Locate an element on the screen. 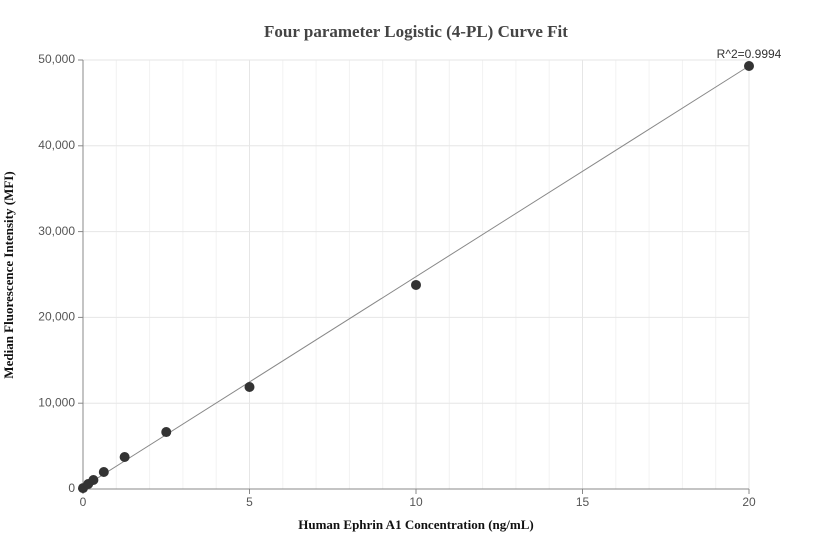  x-tick-label: 10 is located at coordinates (416, 502).